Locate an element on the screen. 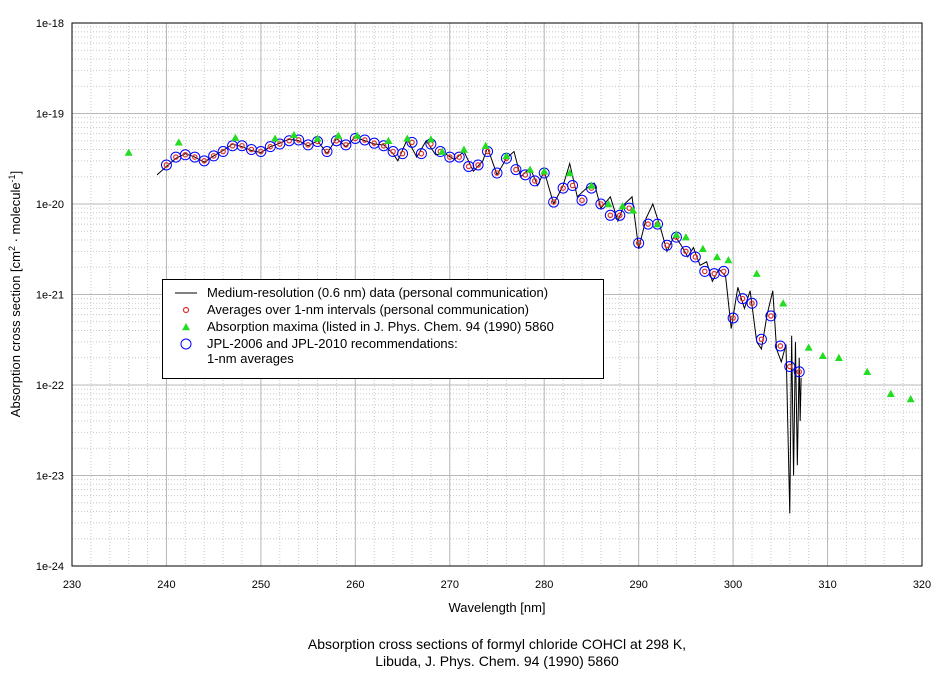 Image resolution: width=944 pixels, height=675 pixels. y-tick-label: 1e-20 is located at coordinates (50, 205).